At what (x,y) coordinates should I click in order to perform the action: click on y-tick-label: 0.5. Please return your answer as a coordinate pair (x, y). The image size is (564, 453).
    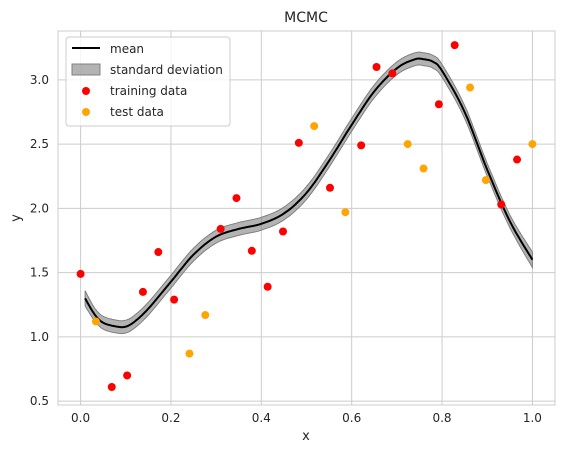
    Looking at the image, I should click on (39, 401).